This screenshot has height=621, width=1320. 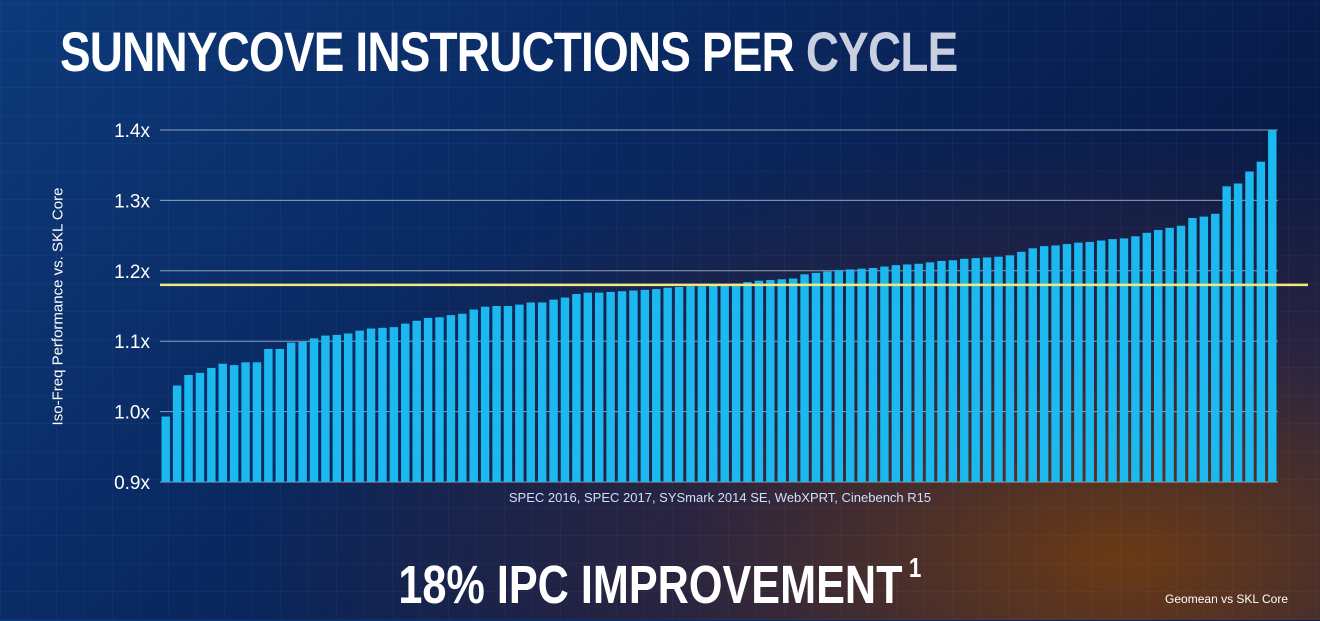 I want to click on page-title: SUNNYCOVE INSTRUCTIONS PER CYCLE, so click(x=509, y=52).